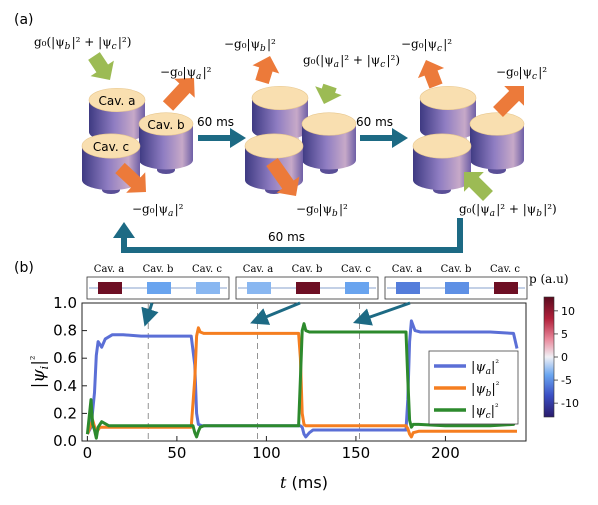 Image resolution: width=598 pixels, height=505 pixels. I want to click on y-axis-label: |ψi|², so click(39, 372).